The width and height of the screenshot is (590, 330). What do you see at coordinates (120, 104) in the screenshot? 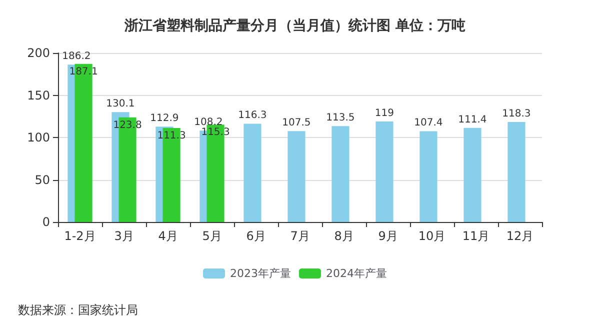
I see `data-label: 130.1` at bounding box center [120, 104].